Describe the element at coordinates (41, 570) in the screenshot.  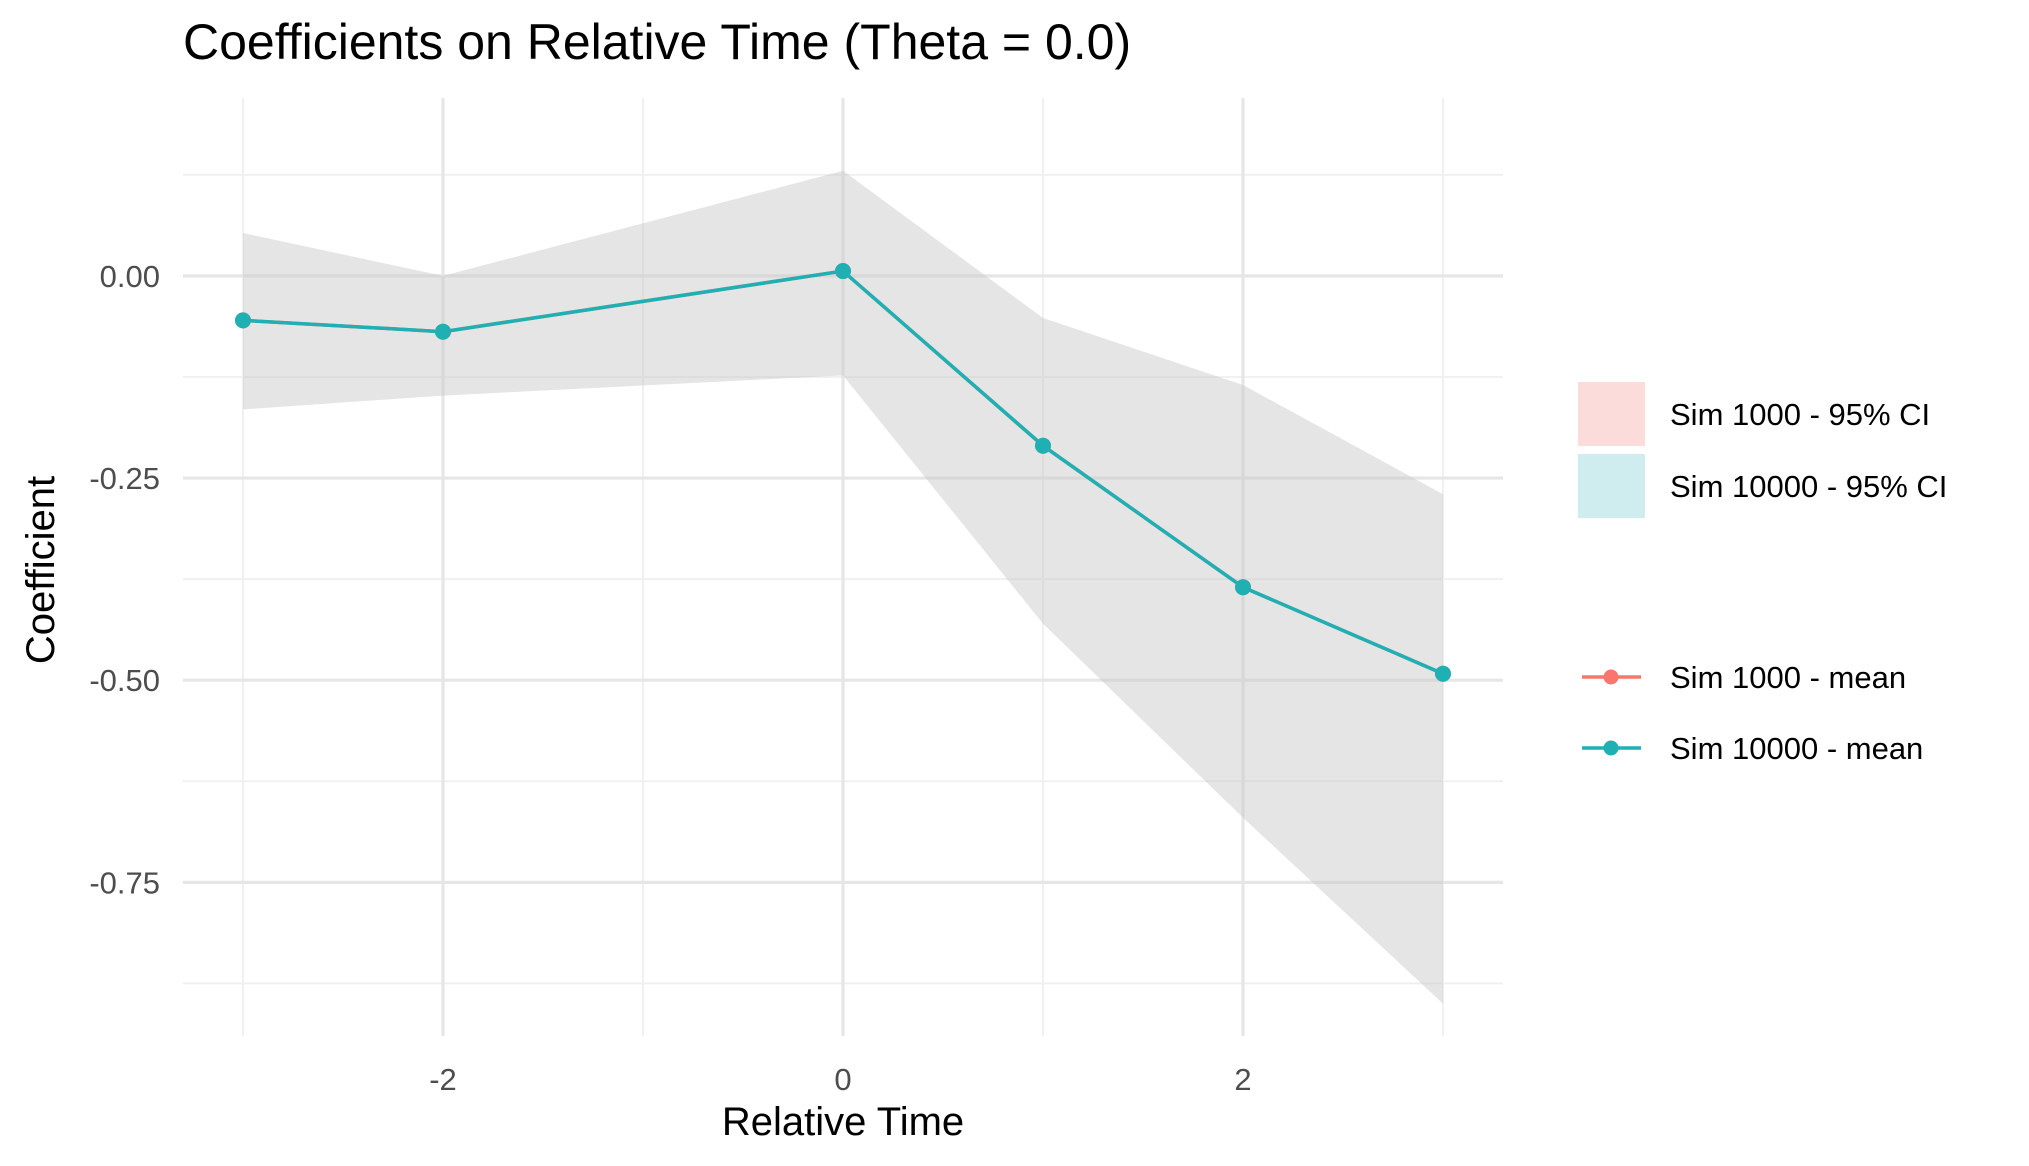
I see `y-axis-title: Coefficient` at that location.